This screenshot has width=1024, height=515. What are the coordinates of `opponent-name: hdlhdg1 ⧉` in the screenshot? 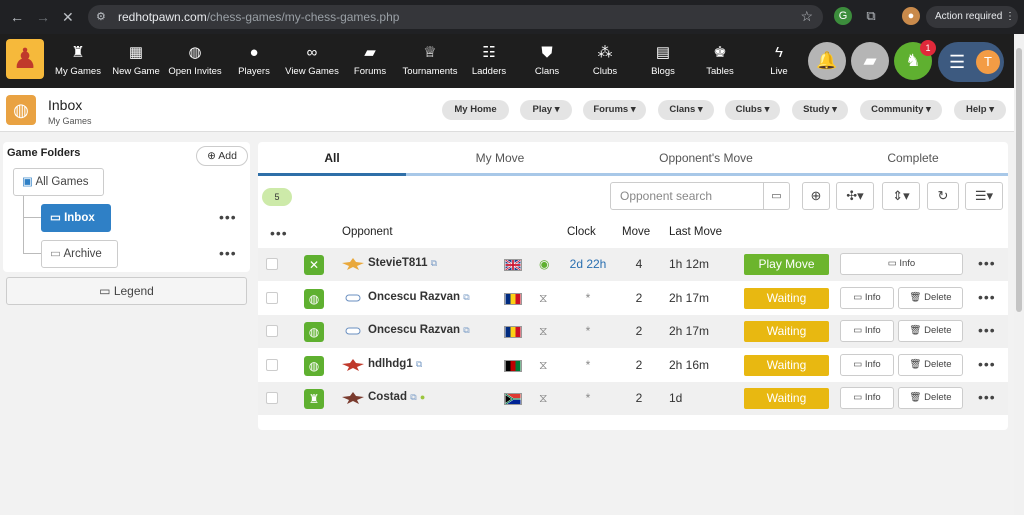 It's located at (395, 364).